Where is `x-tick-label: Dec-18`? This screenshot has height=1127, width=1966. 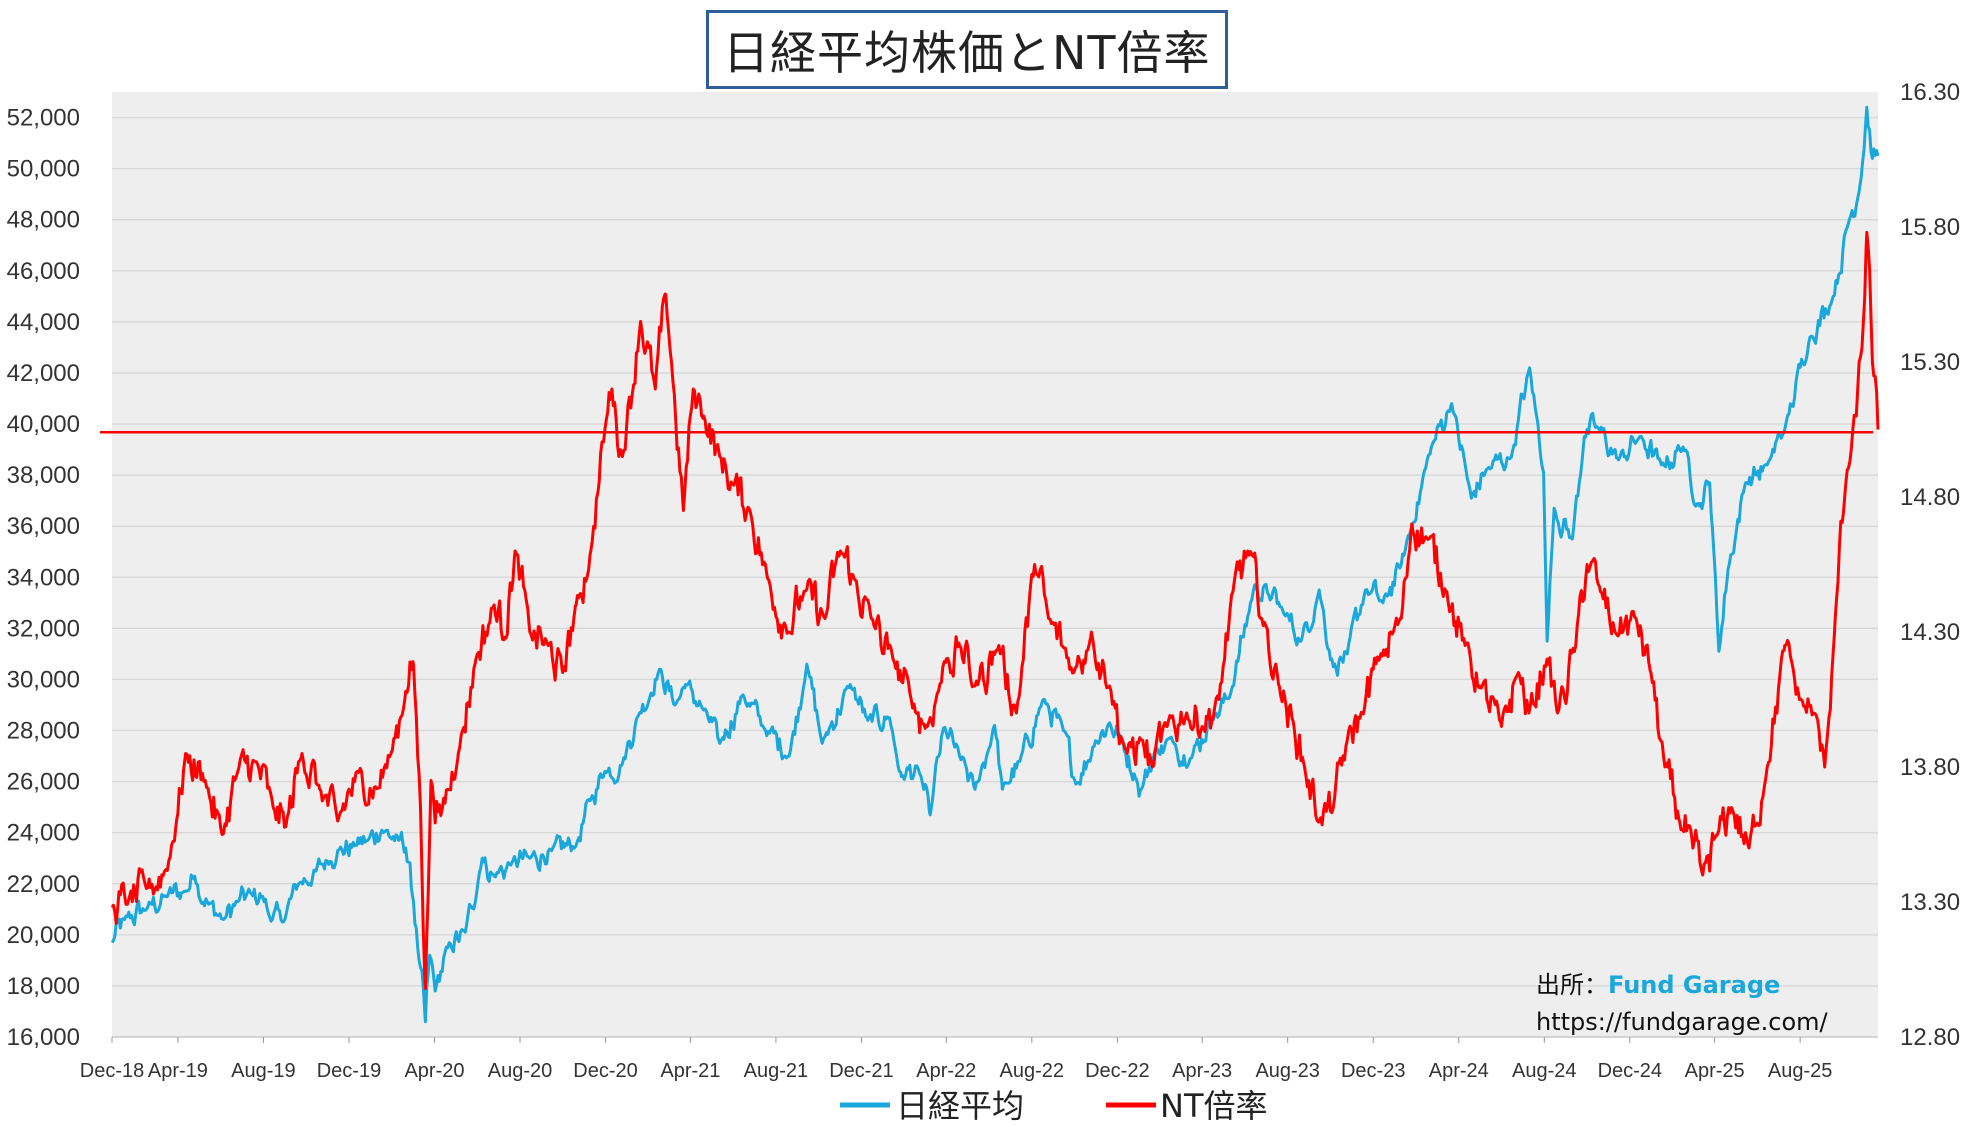
x-tick-label: Dec-18 is located at coordinates (112, 1071).